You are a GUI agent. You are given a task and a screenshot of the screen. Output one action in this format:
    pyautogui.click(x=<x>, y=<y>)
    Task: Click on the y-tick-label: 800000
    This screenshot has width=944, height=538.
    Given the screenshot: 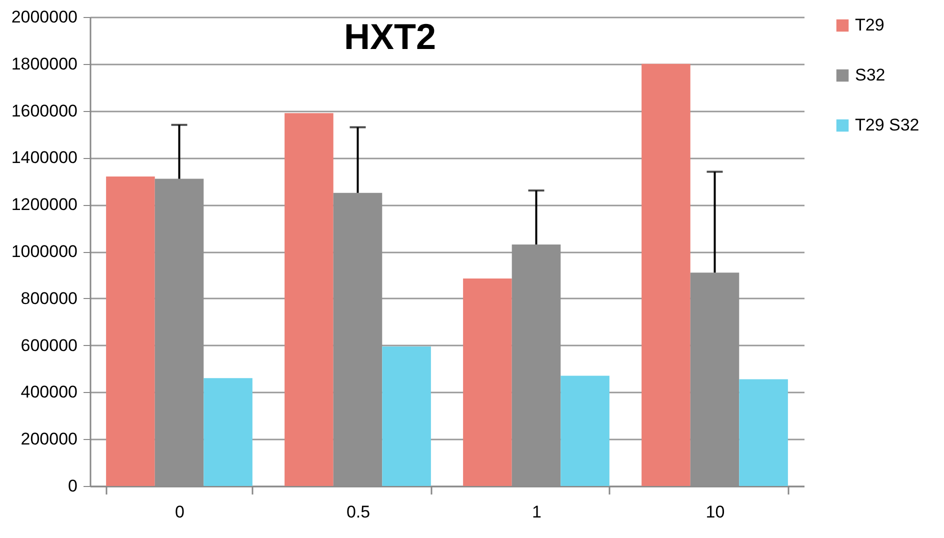 What is the action you would take?
    pyautogui.click(x=49, y=298)
    